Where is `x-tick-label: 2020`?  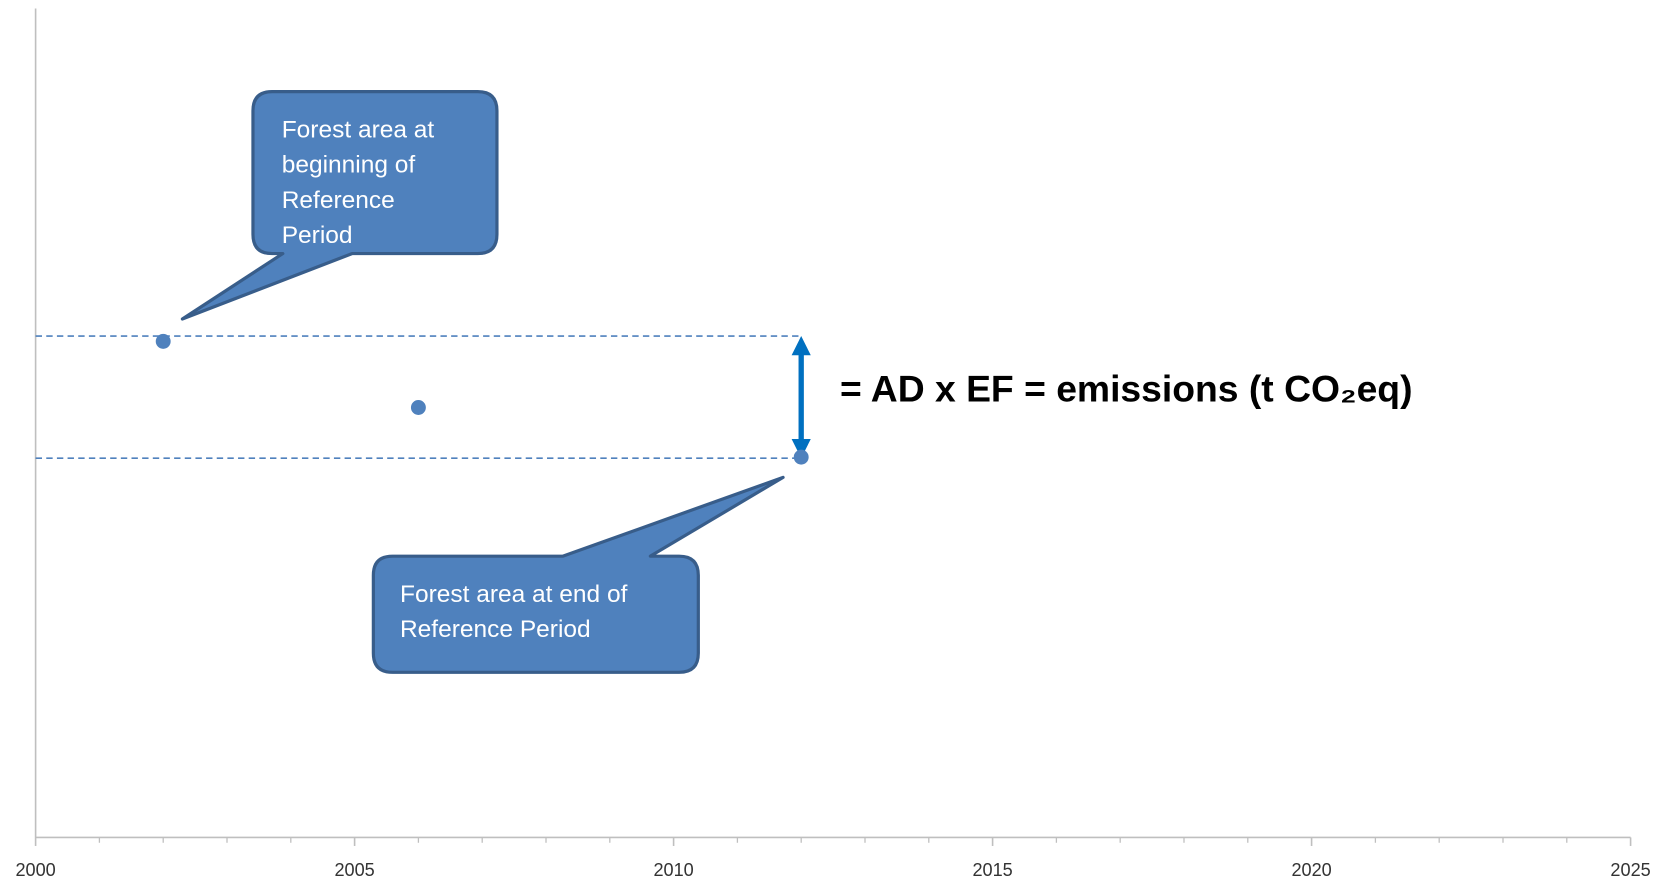
x-tick-label: 2020 is located at coordinates (1311, 869).